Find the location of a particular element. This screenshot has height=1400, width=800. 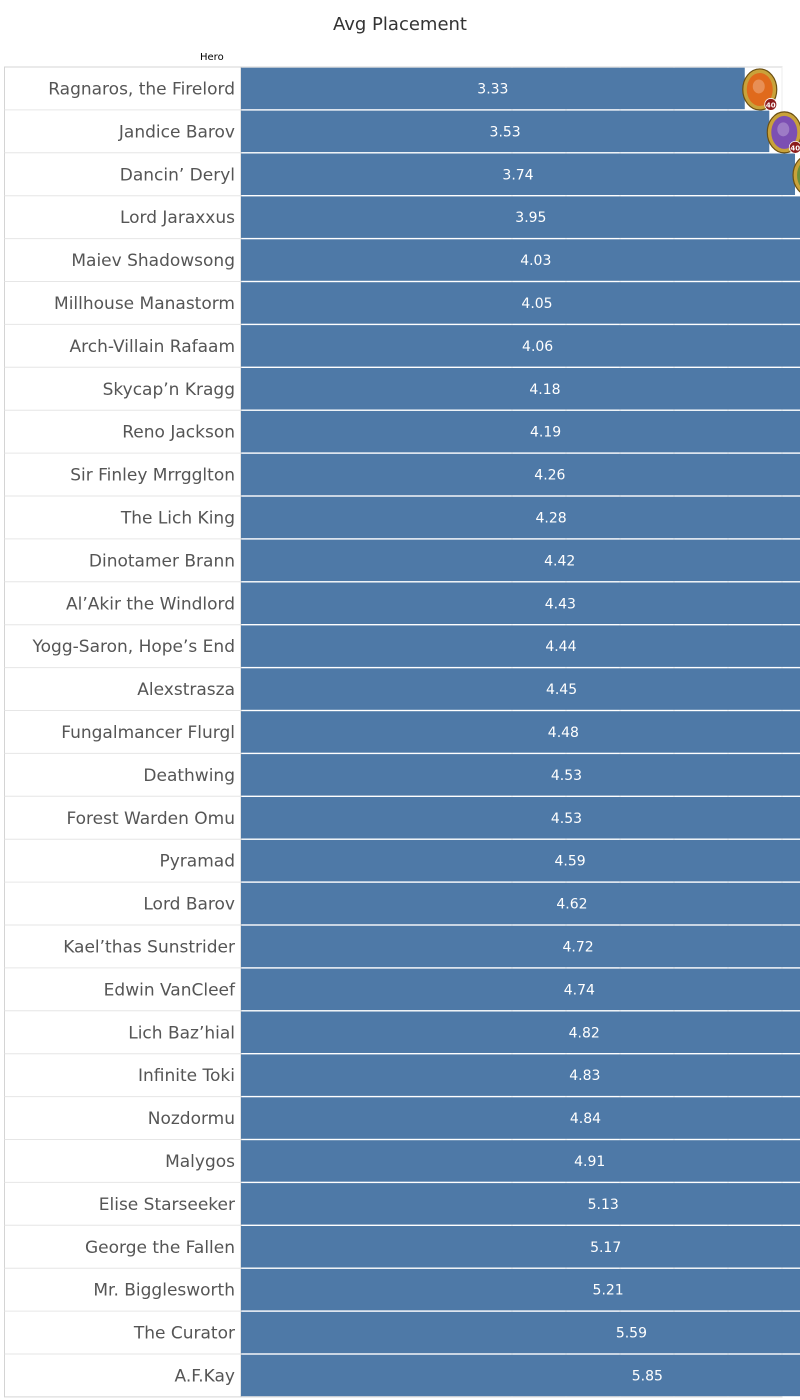

value-label: 5.85 is located at coordinates (647, 1376).